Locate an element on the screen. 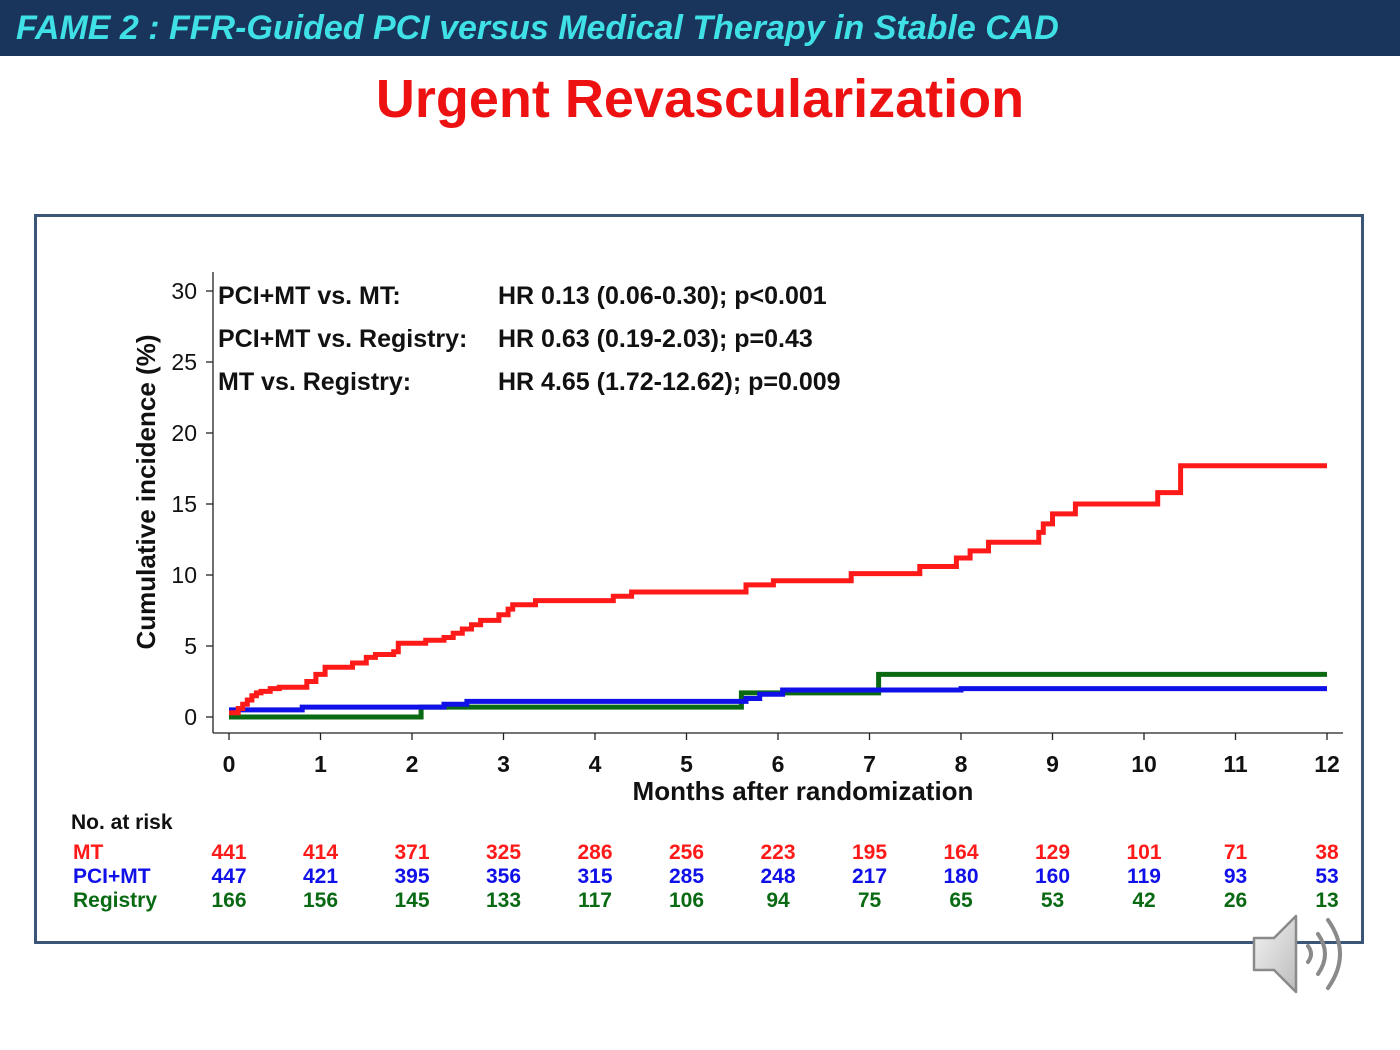 Image resolution: width=1400 pixels, height=1050 pixels. at-risk-value: 441 is located at coordinates (228, 852).